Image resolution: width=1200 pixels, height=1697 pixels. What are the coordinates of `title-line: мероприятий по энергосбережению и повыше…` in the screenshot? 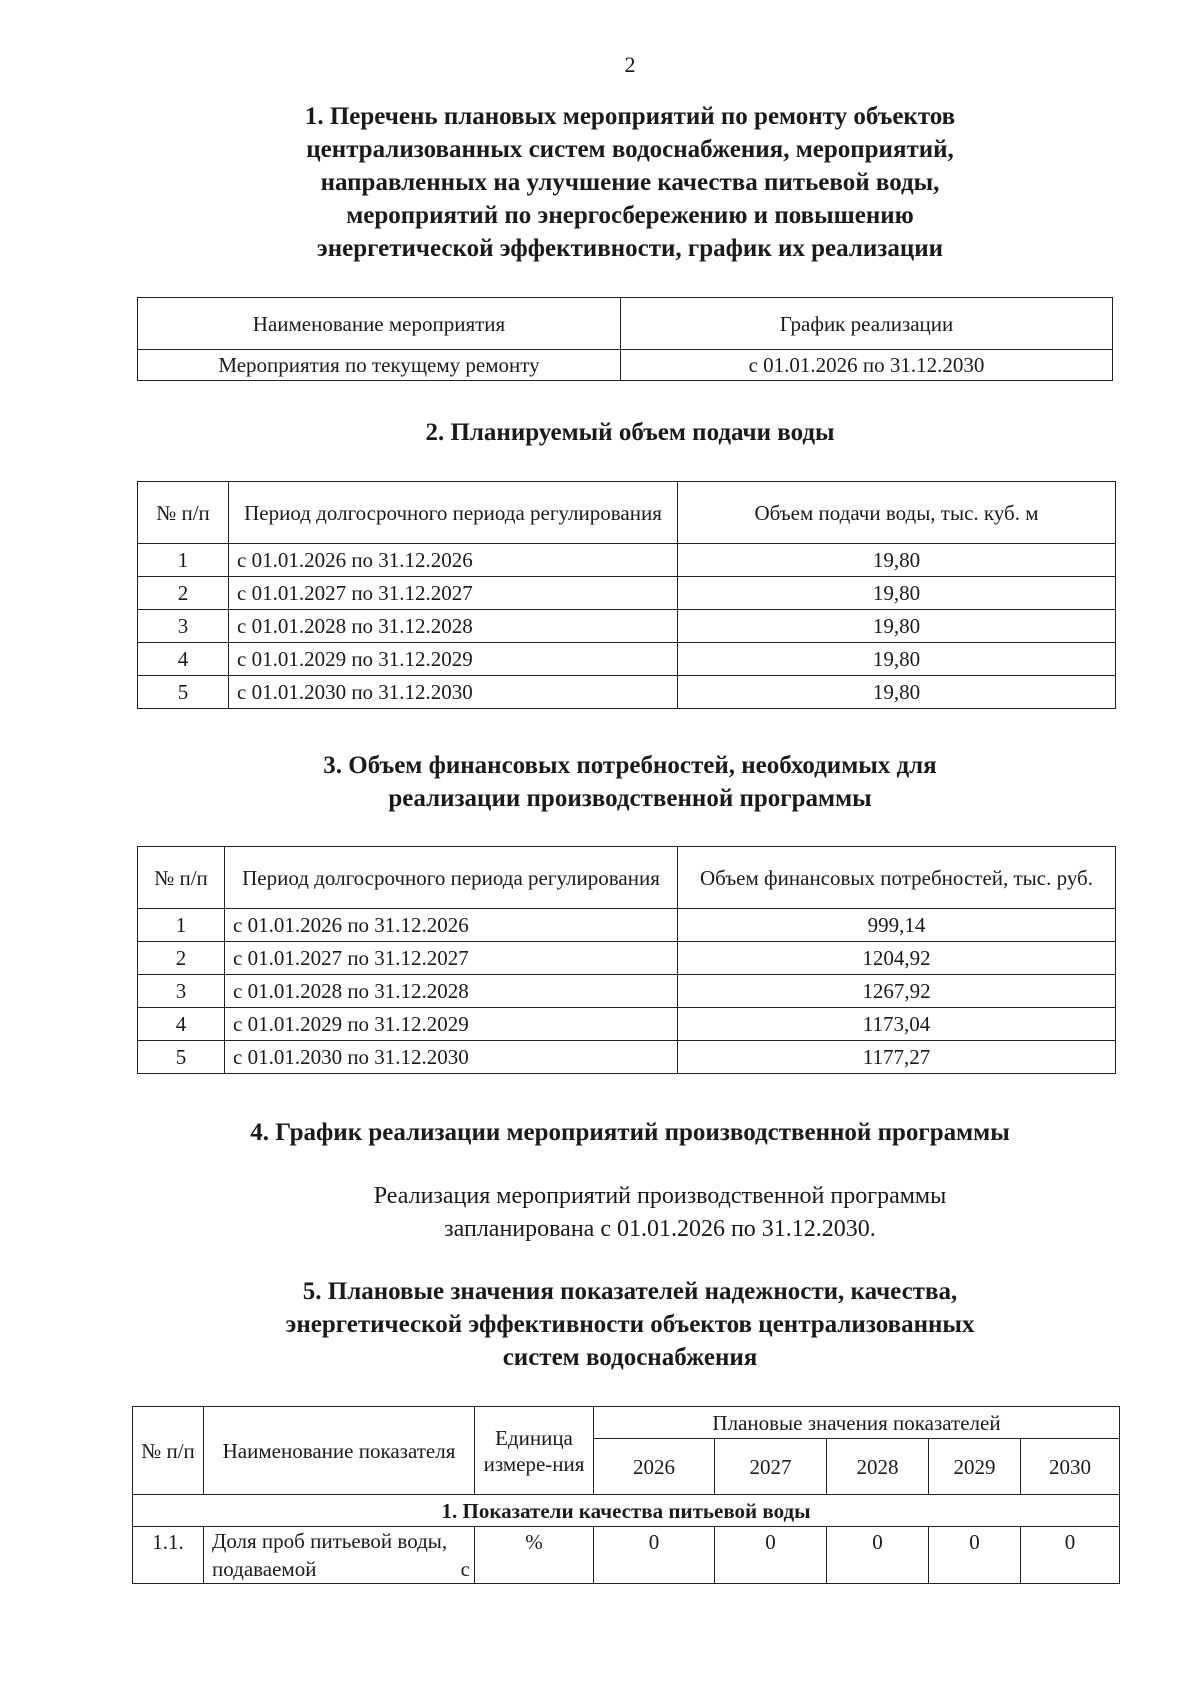 It's located at (630, 215).